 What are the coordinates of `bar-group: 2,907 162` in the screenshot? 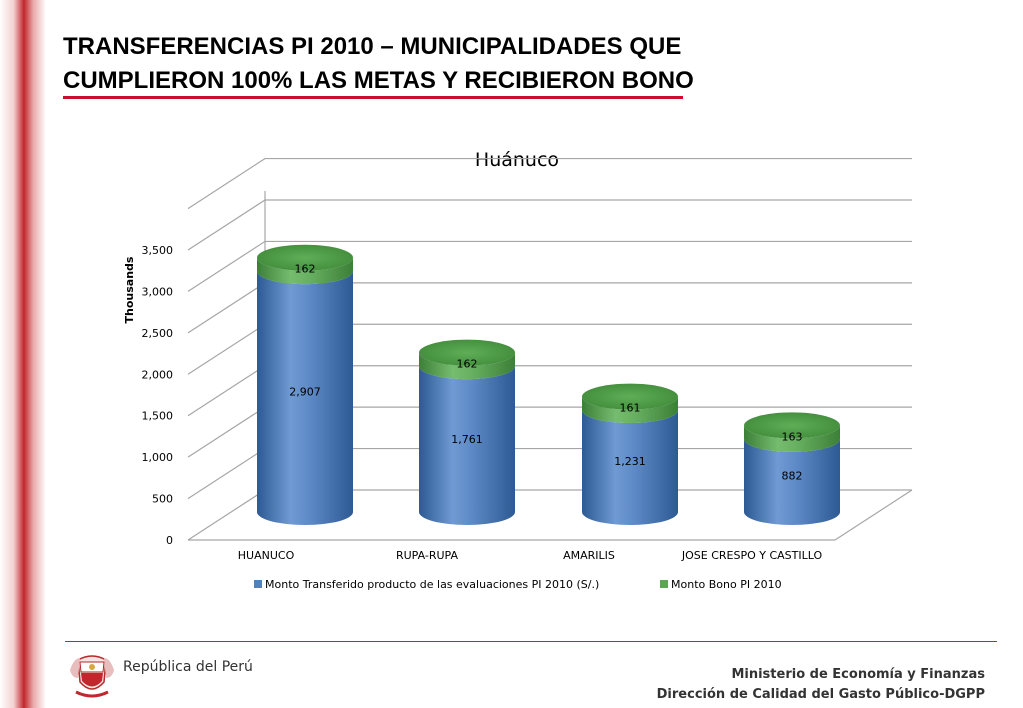 It's located at (305, 384).